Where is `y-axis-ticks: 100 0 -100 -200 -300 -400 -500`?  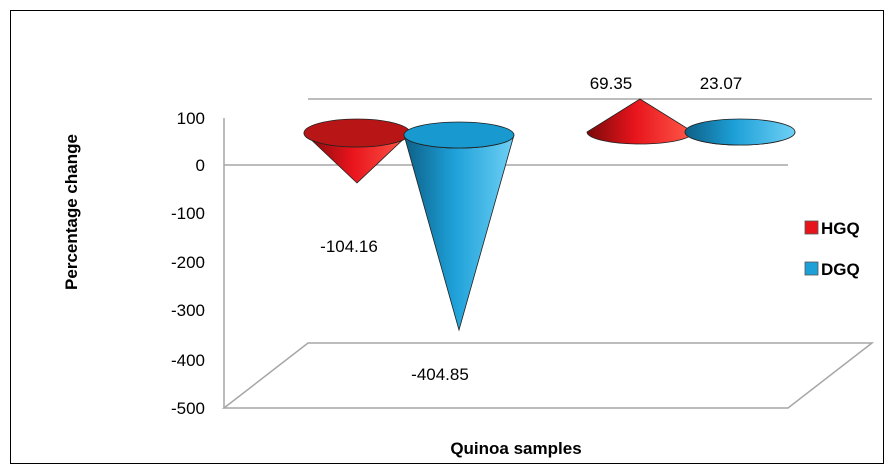
y-axis-ticks: 100 0 -100 -200 -300 -400 -500 is located at coordinates (188, 263).